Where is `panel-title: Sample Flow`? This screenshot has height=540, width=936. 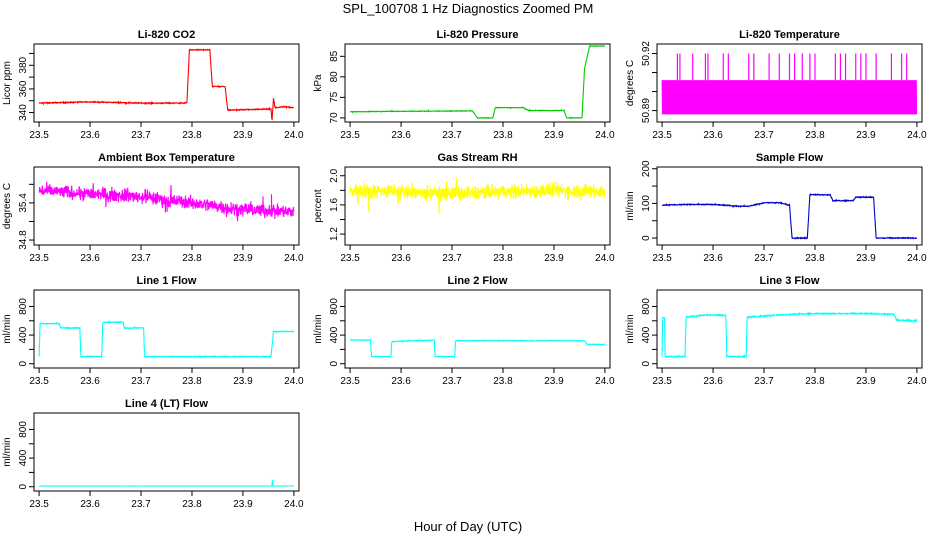
panel-title: Sample Flow is located at coordinates (790, 158).